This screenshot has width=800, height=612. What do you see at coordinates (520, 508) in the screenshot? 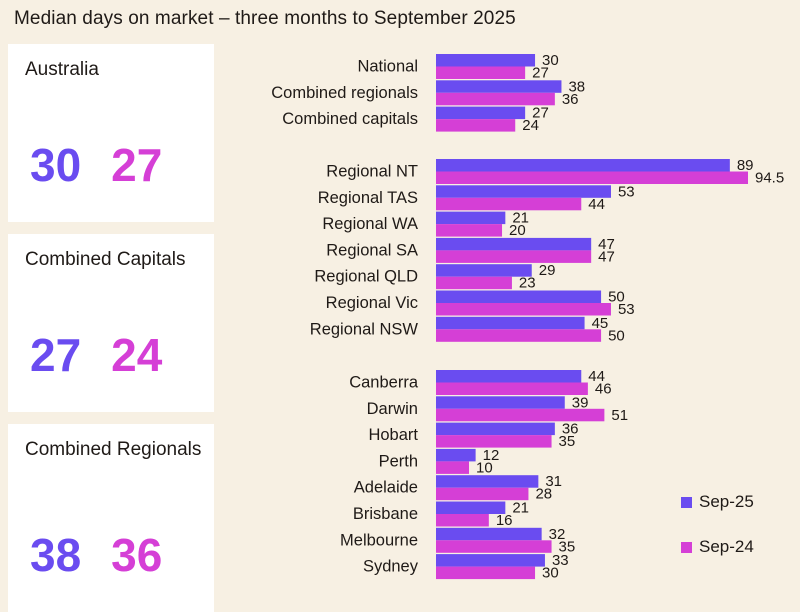
I see `value-label-sep25-brisbane: 21` at bounding box center [520, 508].